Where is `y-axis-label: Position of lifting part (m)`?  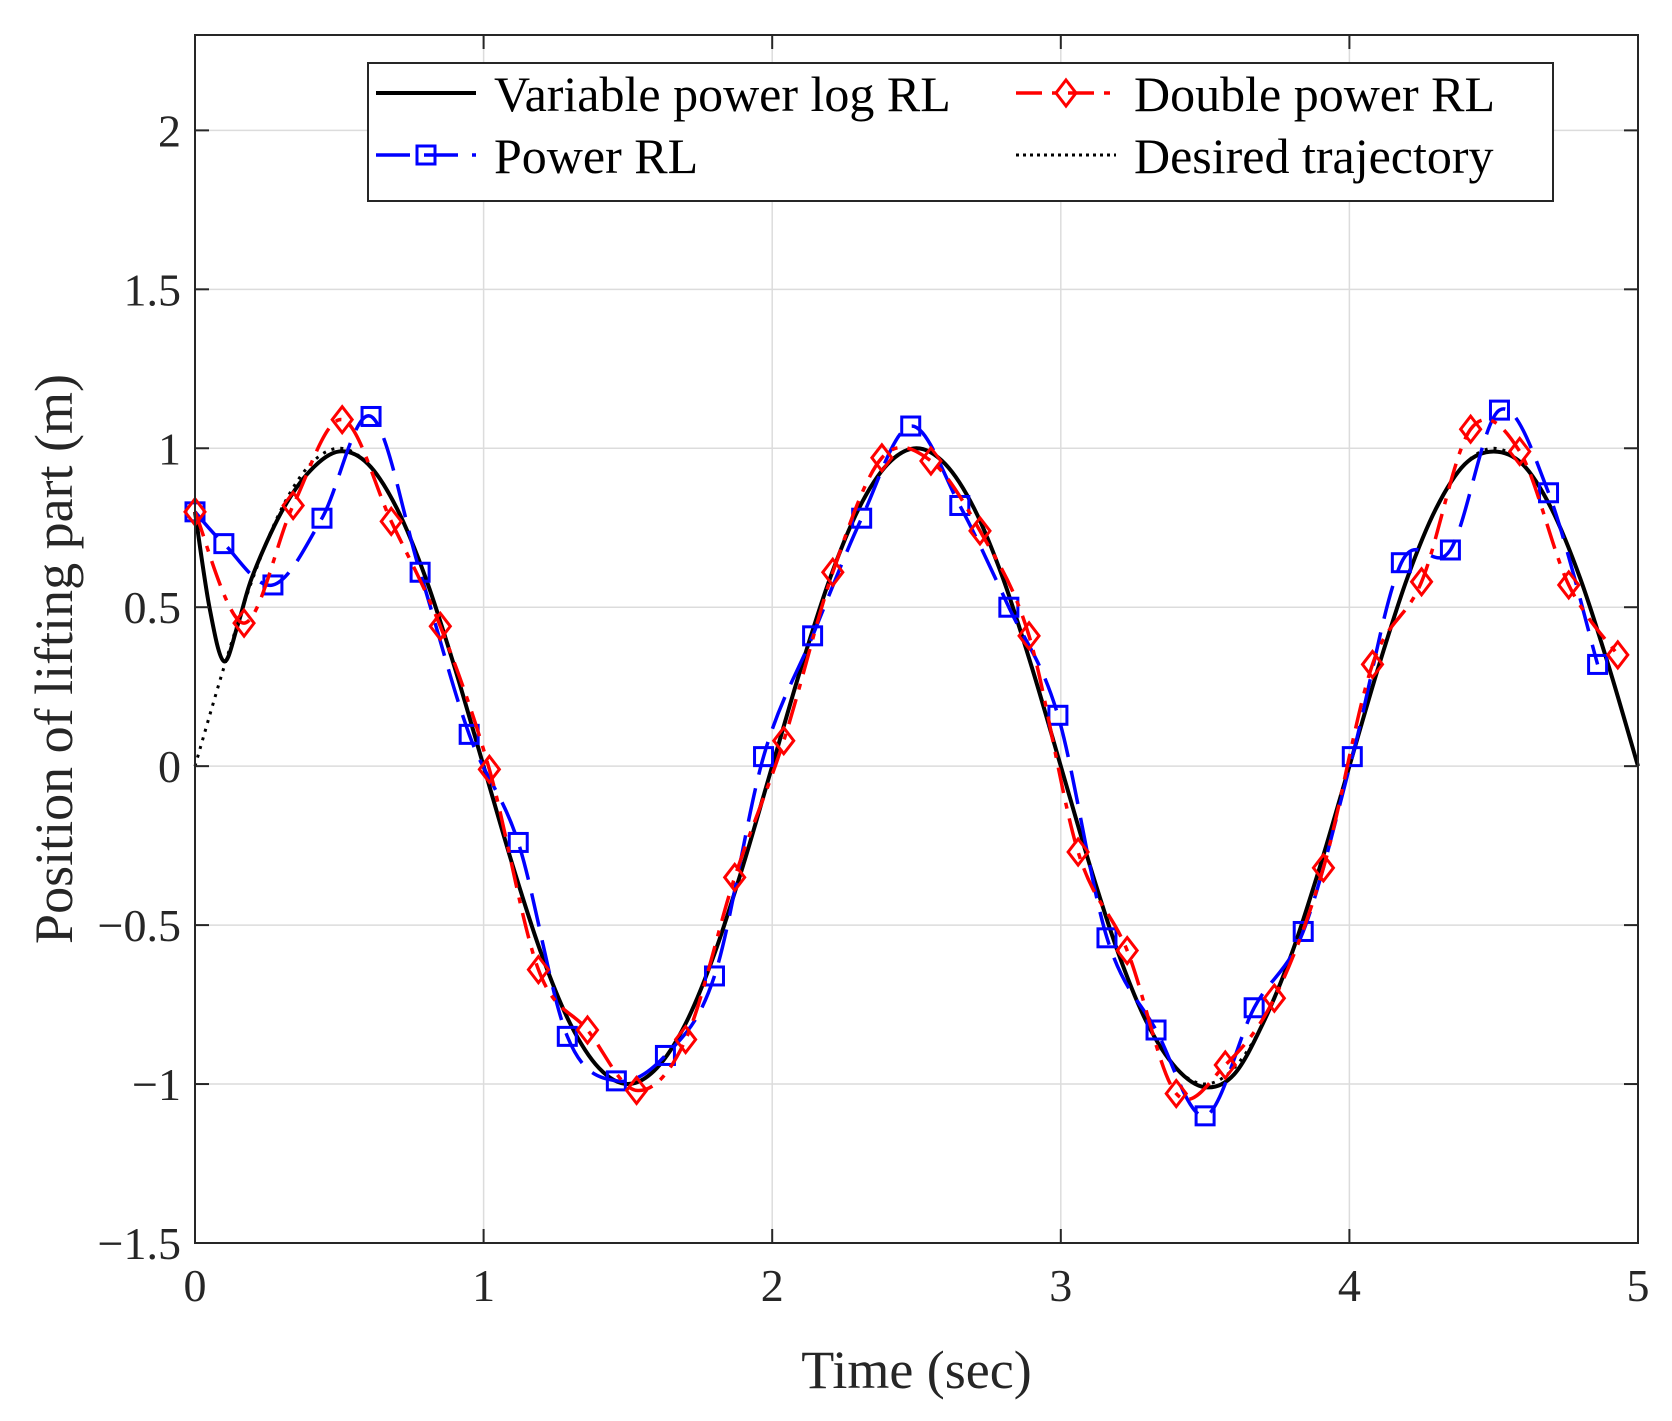 y-axis-label: Position of lifting part (m) is located at coordinates (54, 659).